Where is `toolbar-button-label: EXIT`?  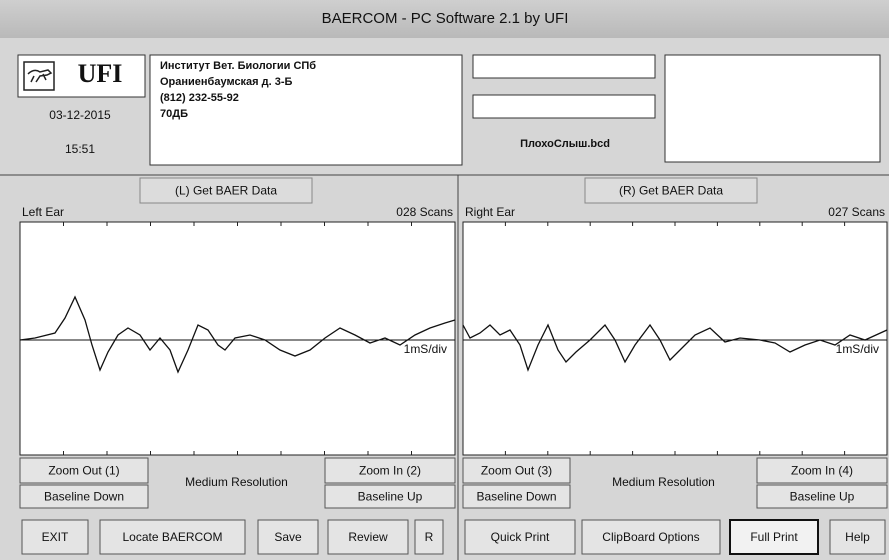 toolbar-button-label: EXIT is located at coordinates (55, 537).